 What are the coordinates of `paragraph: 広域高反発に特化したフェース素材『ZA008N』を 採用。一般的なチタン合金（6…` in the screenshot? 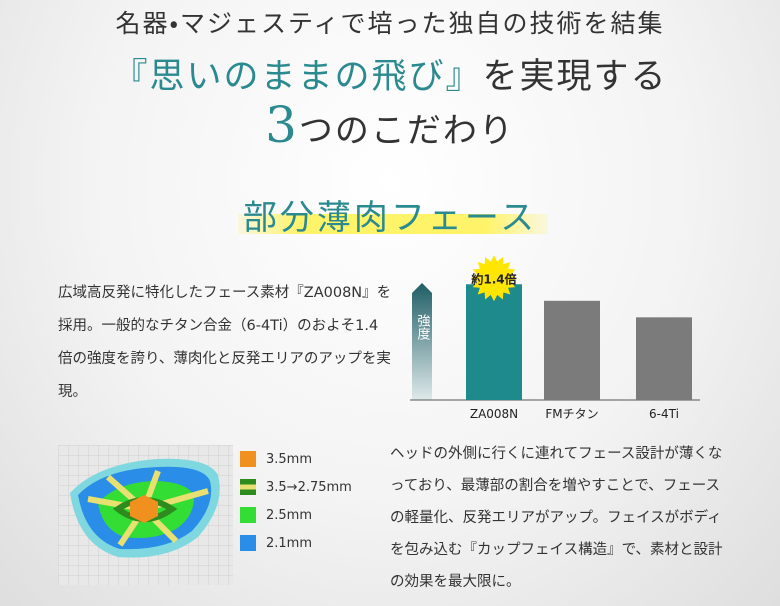 It's located at (224, 343).